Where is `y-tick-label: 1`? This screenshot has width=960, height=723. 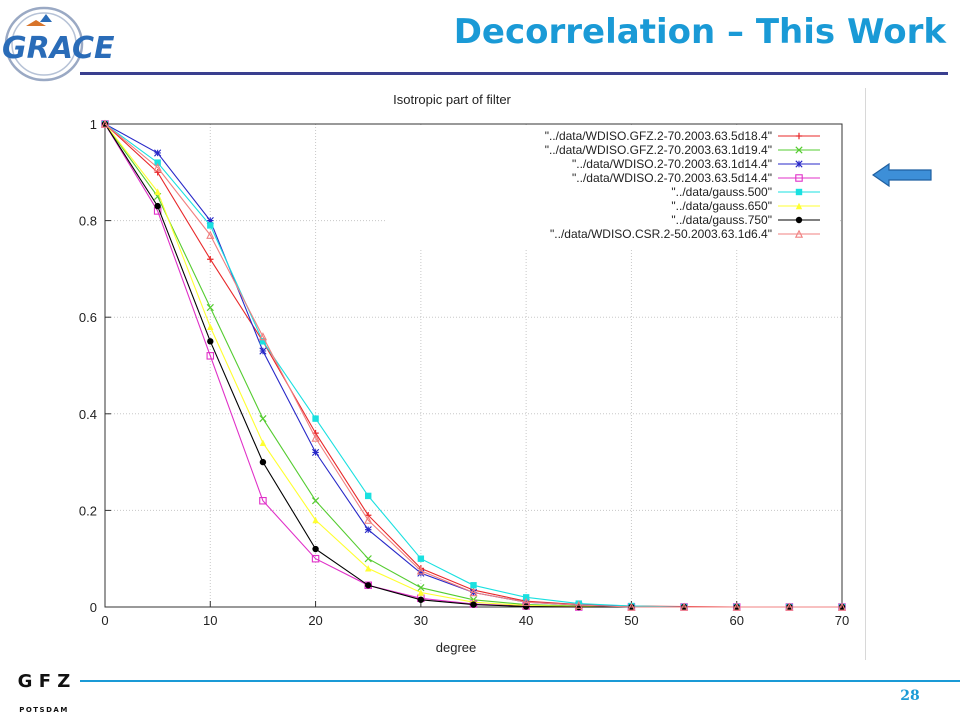 y-tick-label: 1 is located at coordinates (93, 124).